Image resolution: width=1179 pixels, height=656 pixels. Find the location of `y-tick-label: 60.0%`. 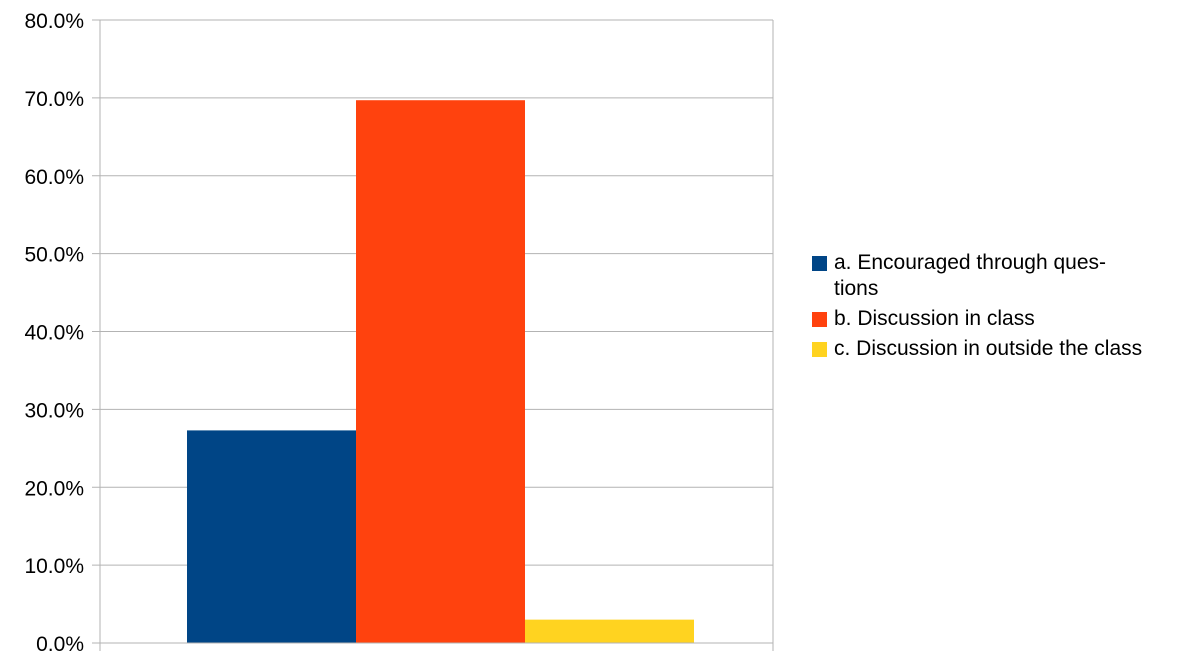

y-tick-label: 60.0% is located at coordinates (54, 177).